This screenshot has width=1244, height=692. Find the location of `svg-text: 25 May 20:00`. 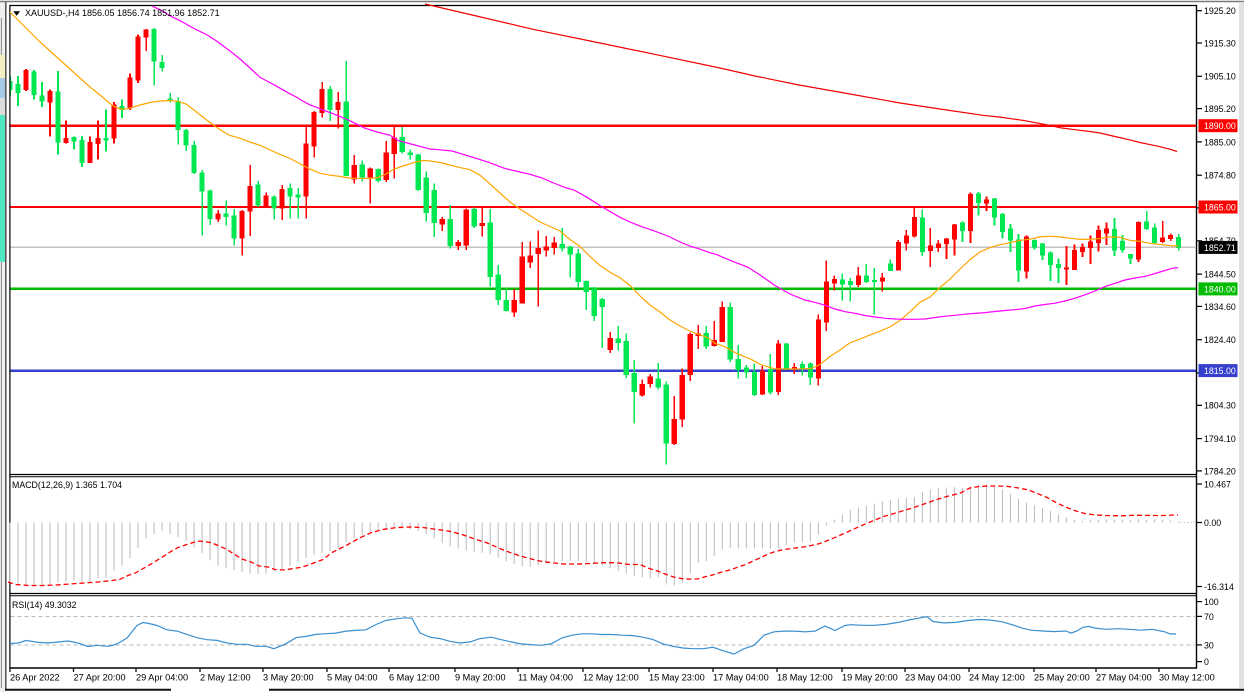

svg-text: 25 May 20:00 is located at coordinates (1062, 678).